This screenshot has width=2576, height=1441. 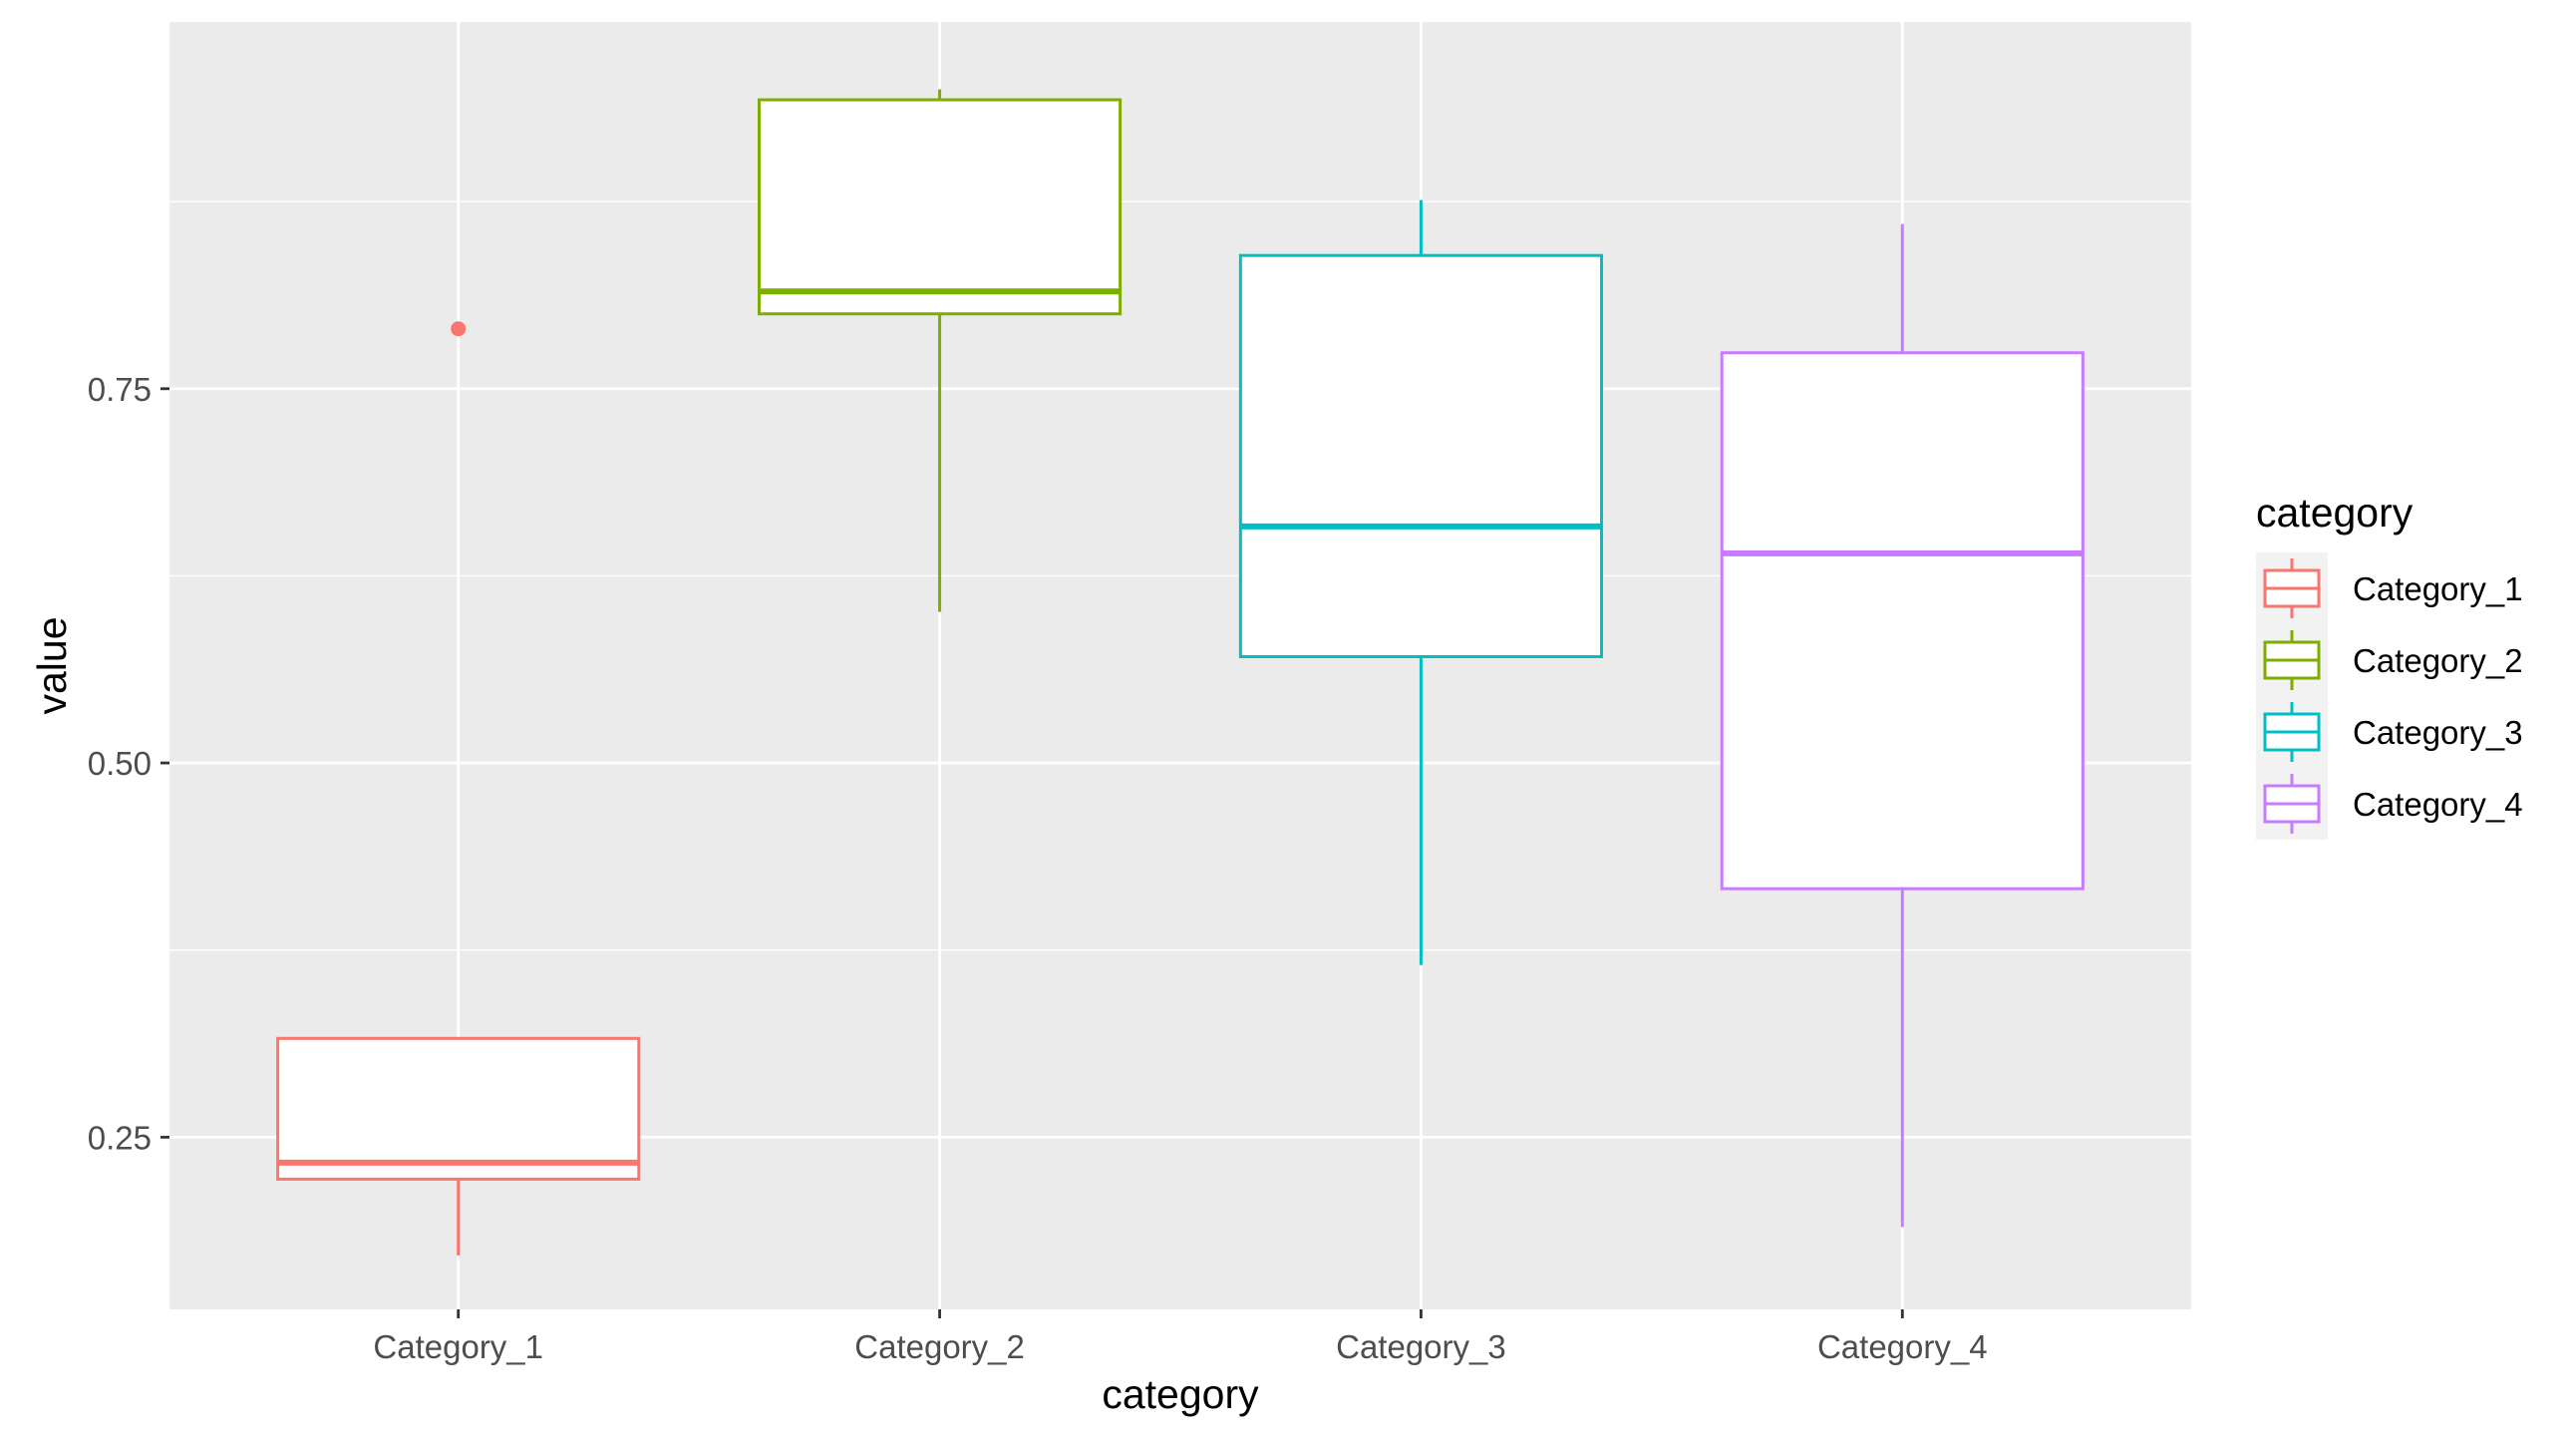 What do you see at coordinates (120, 389) in the screenshot?
I see `y-tick-label: 0.75` at bounding box center [120, 389].